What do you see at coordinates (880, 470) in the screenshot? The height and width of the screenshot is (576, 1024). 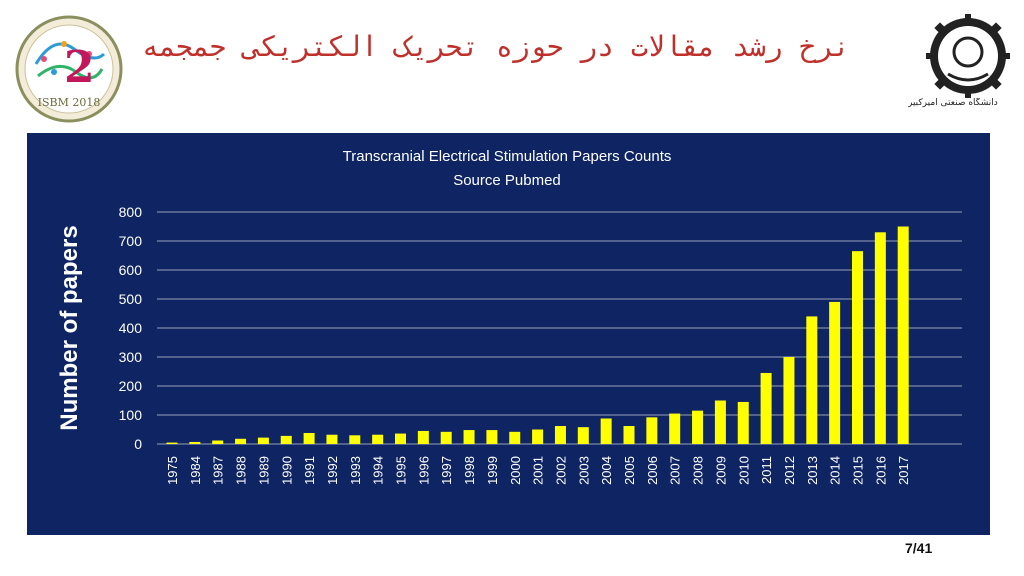 I see `x-tick-label: 2016` at bounding box center [880, 470].